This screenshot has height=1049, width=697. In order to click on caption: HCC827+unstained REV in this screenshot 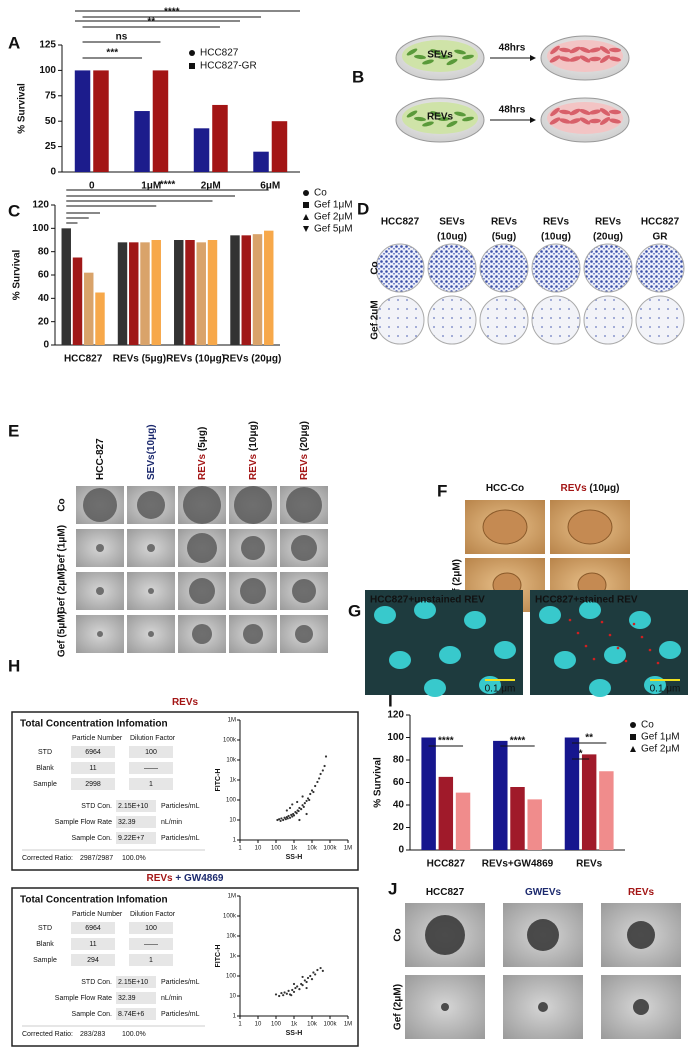, I will do `click(427, 600)`.